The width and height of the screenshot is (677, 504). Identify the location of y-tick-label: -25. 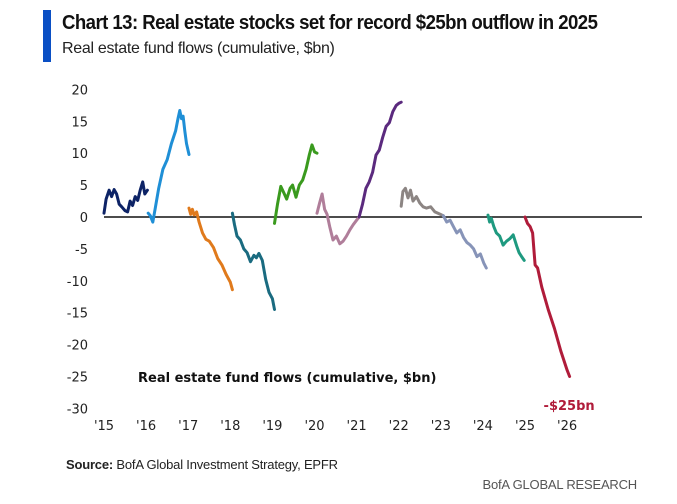
(77, 378).